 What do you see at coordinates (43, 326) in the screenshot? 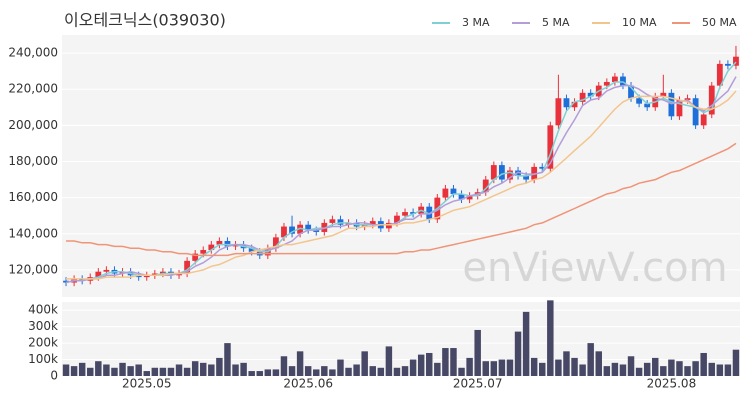
I see `volume-tick-label: 300k` at bounding box center [43, 326].